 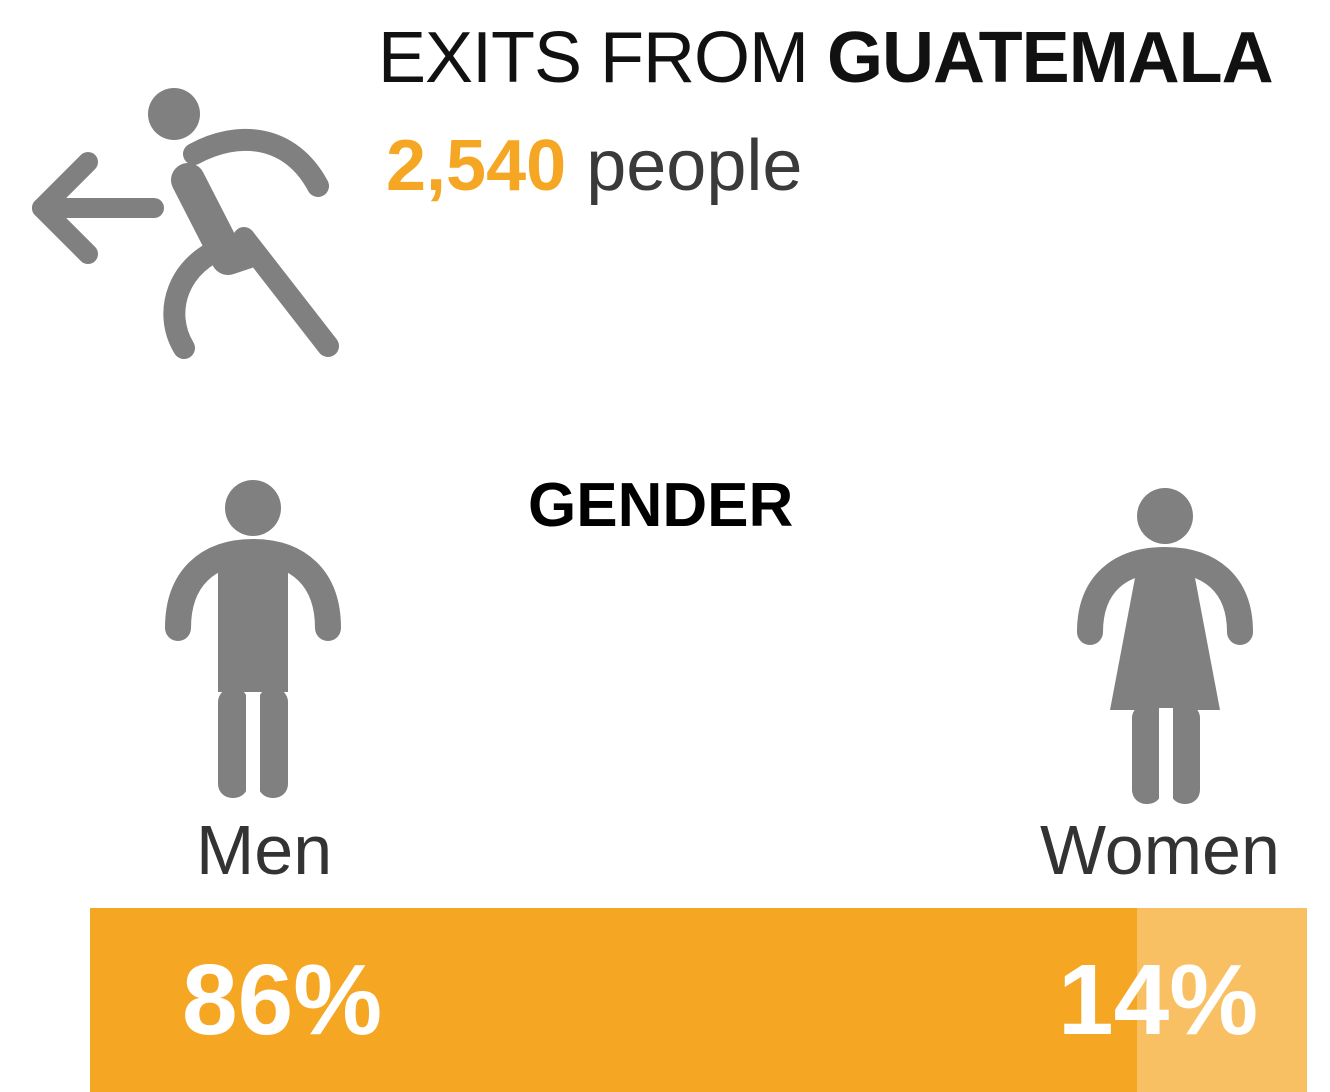 What do you see at coordinates (1165, 648) in the screenshot?
I see `woman-icon` at bounding box center [1165, 648].